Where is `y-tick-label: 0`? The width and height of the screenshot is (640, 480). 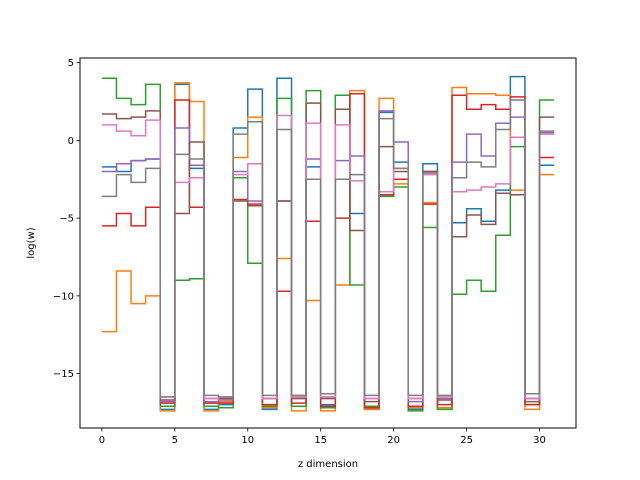
y-tick-label: 0 is located at coordinates (71, 141).